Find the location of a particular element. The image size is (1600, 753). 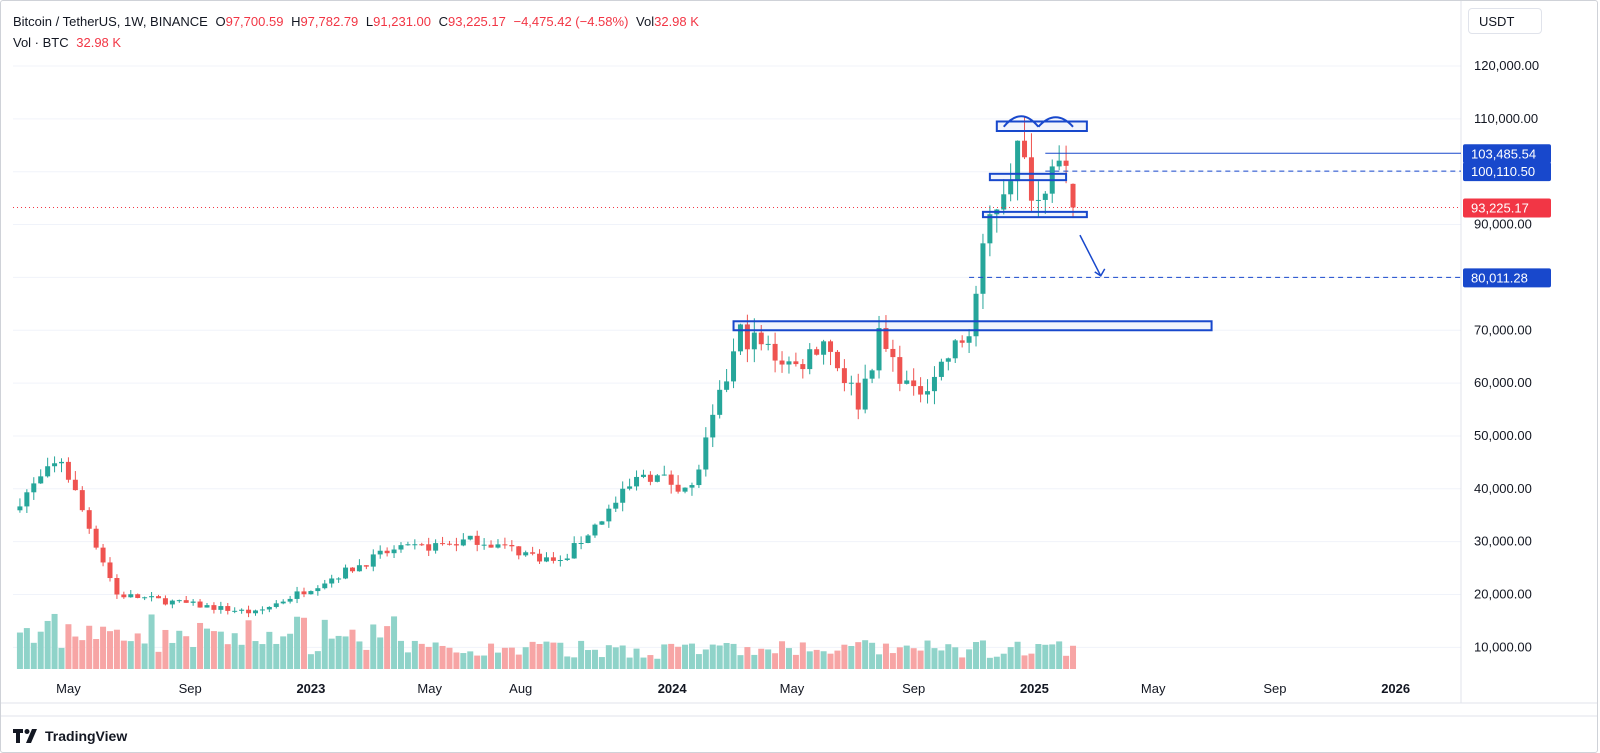

currency-unit-button: USDT is located at coordinates (1505, 21).